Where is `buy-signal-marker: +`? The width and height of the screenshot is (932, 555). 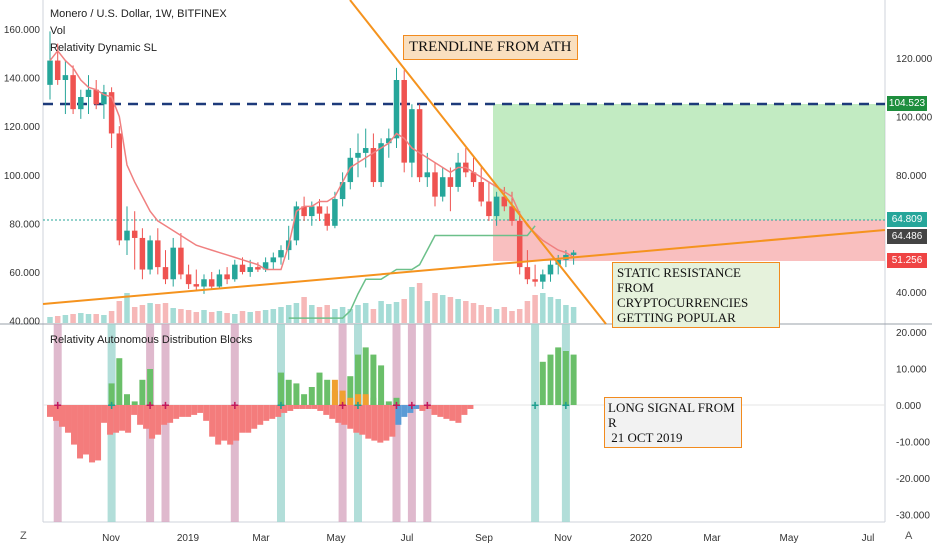 buy-signal-marker: + is located at coordinates (281, 405).